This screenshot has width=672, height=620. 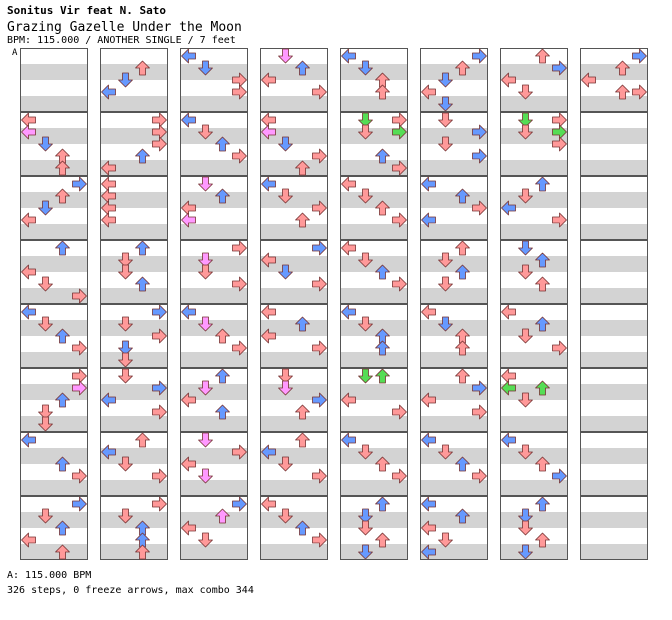 What do you see at coordinates (49, 575) in the screenshot?
I see `bpm-summary: A: 115.000 BPM` at bounding box center [49, 575].